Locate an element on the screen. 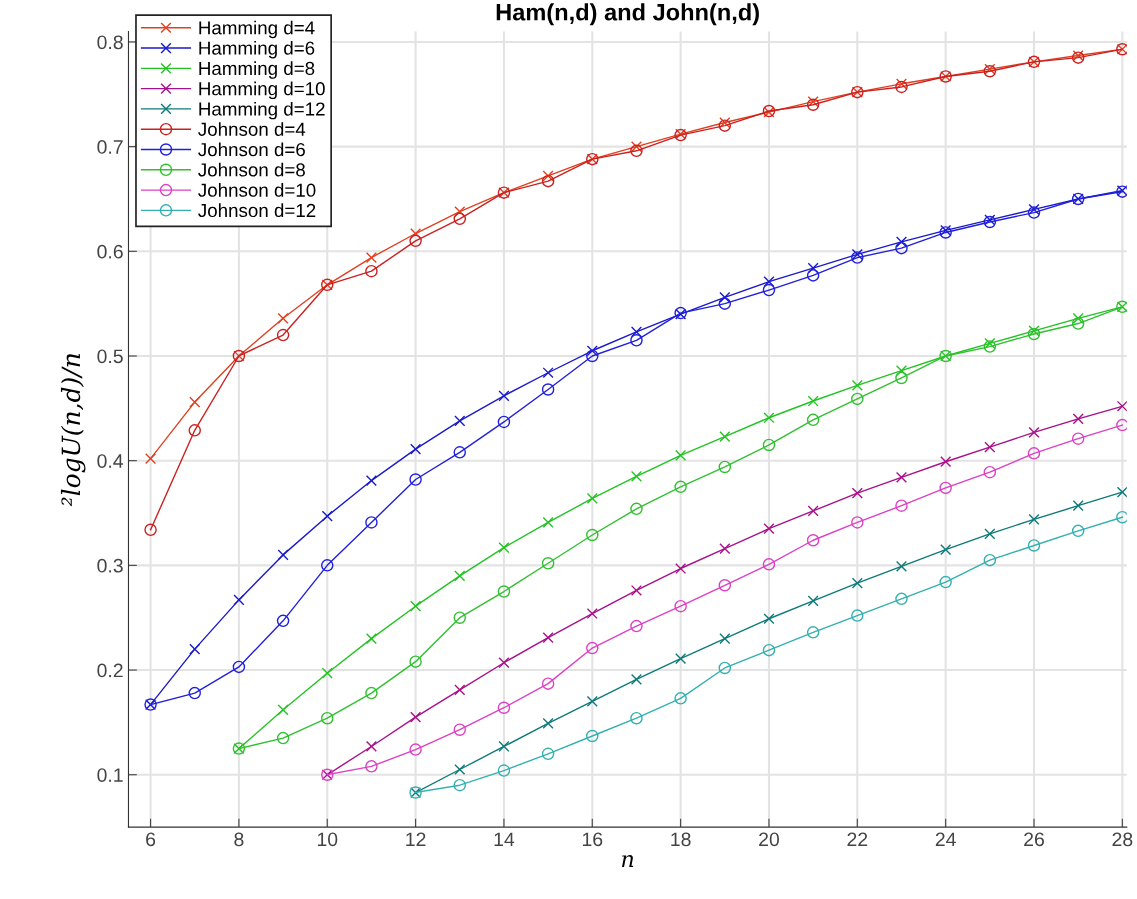 This screenshot has width=1137, height=899. x-tick-label: 6 is located at coordinates (151, 839).